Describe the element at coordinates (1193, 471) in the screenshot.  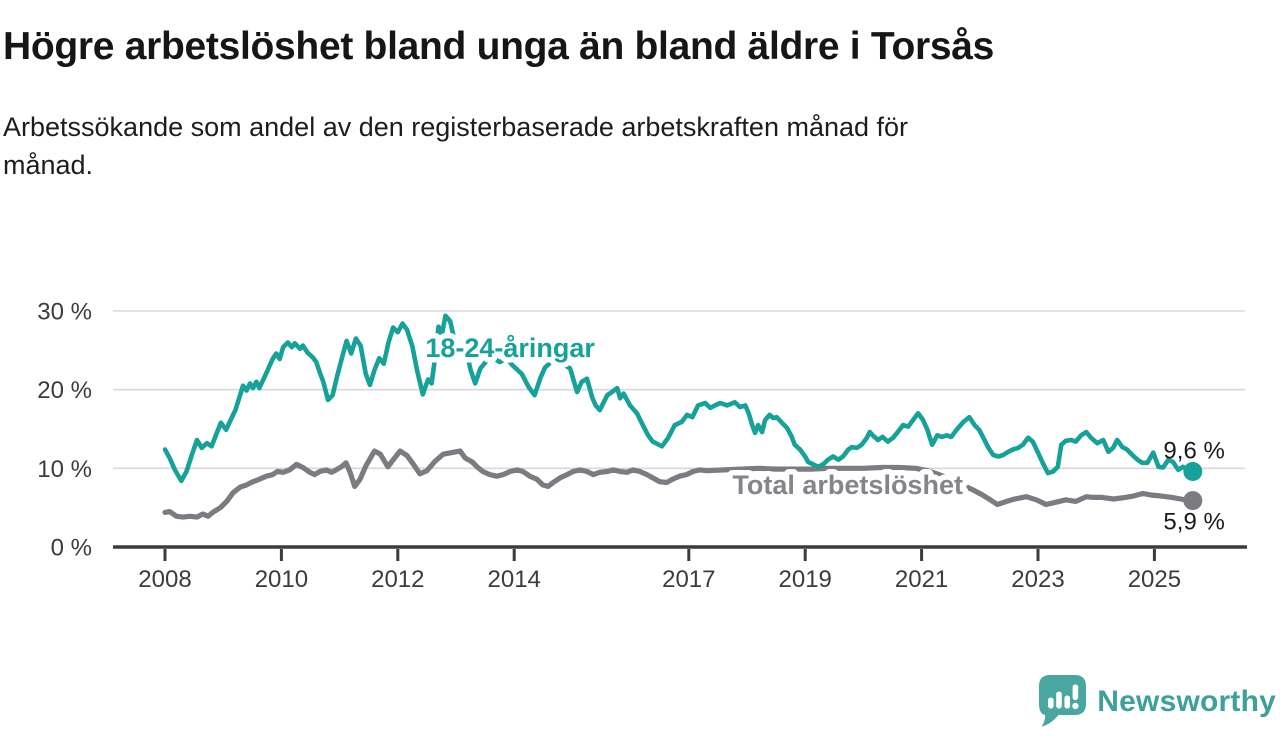
I see `end-dot-young` at that location.